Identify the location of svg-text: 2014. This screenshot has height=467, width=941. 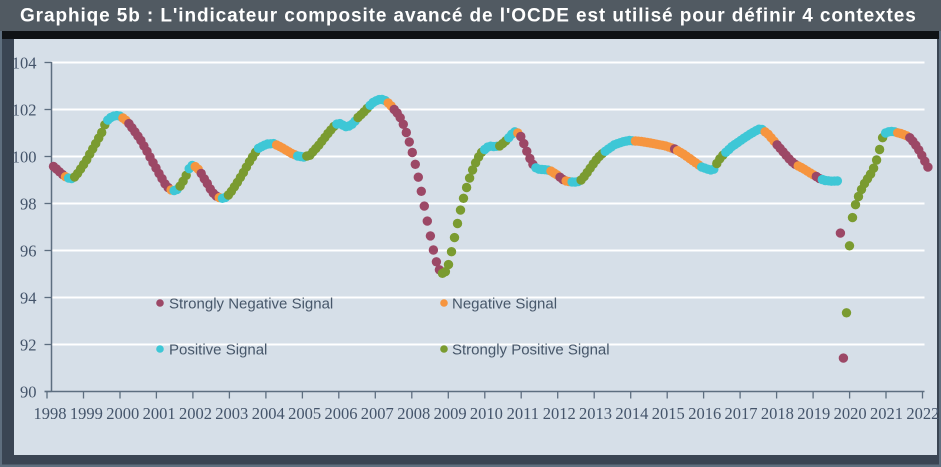
(631, 413).